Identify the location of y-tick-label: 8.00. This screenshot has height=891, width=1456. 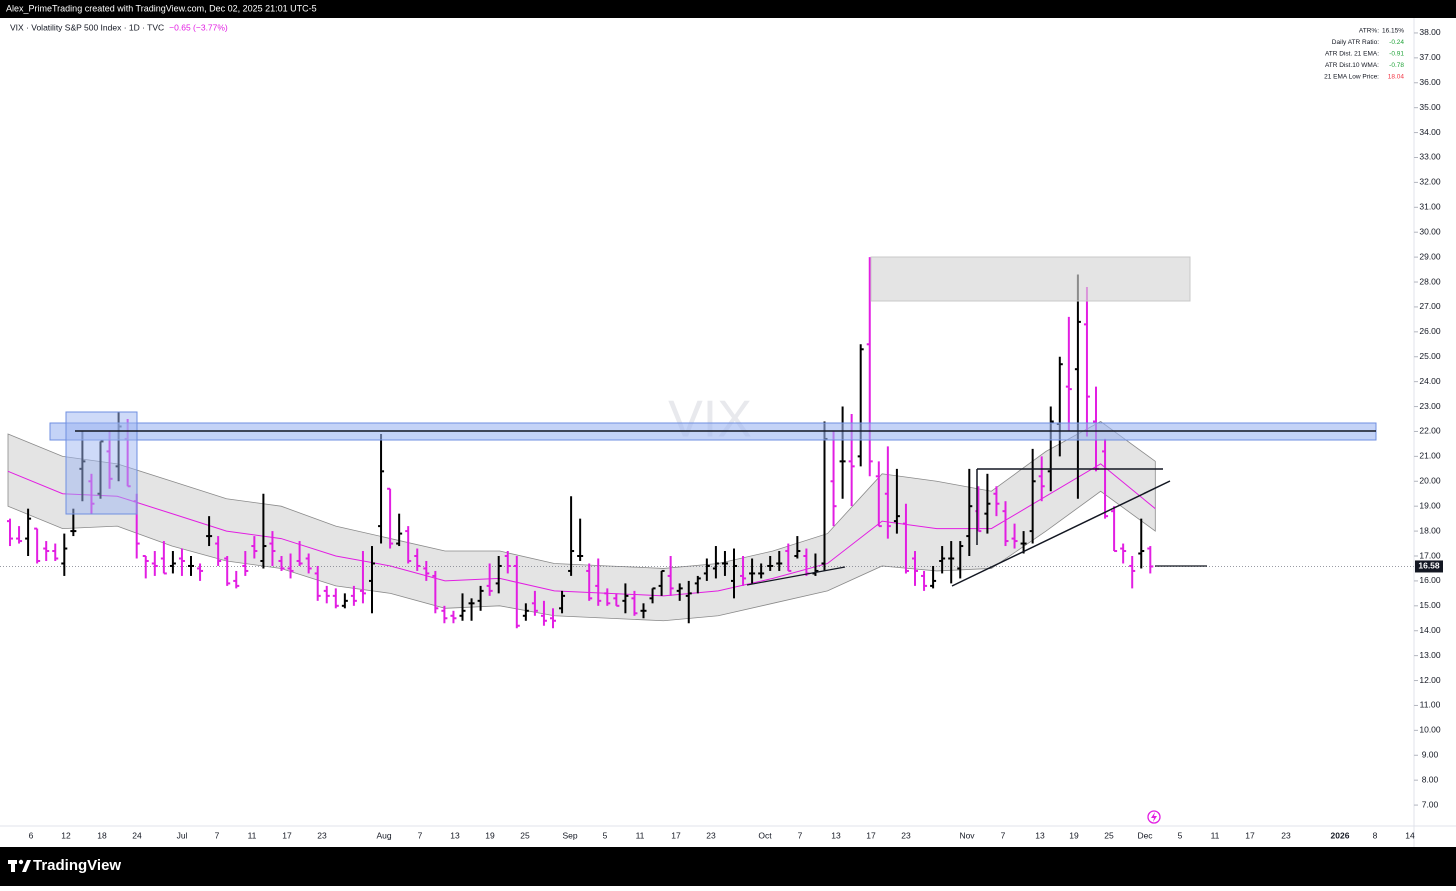
(1430, 779).